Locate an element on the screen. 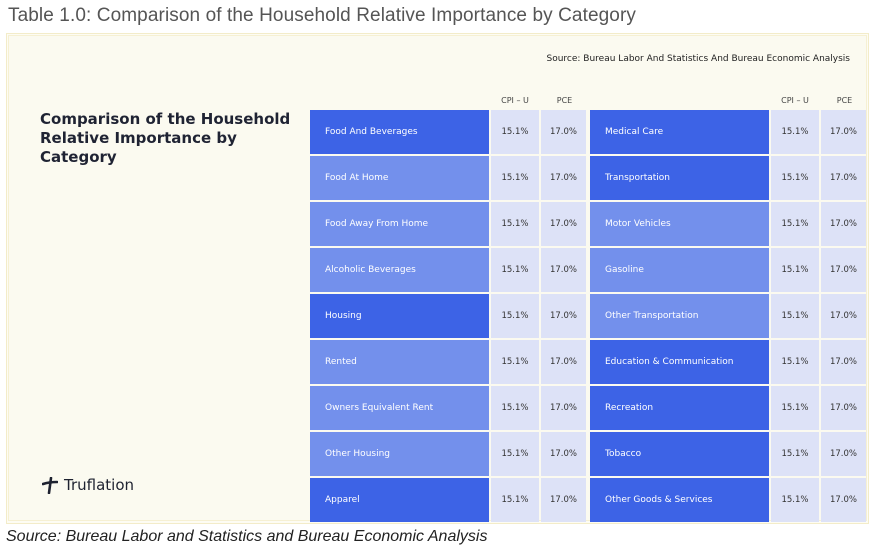 The height and width of the screenshot is (555, 872). category-cell: Owners Equivalent Rent is located at coordinates (399, 408).